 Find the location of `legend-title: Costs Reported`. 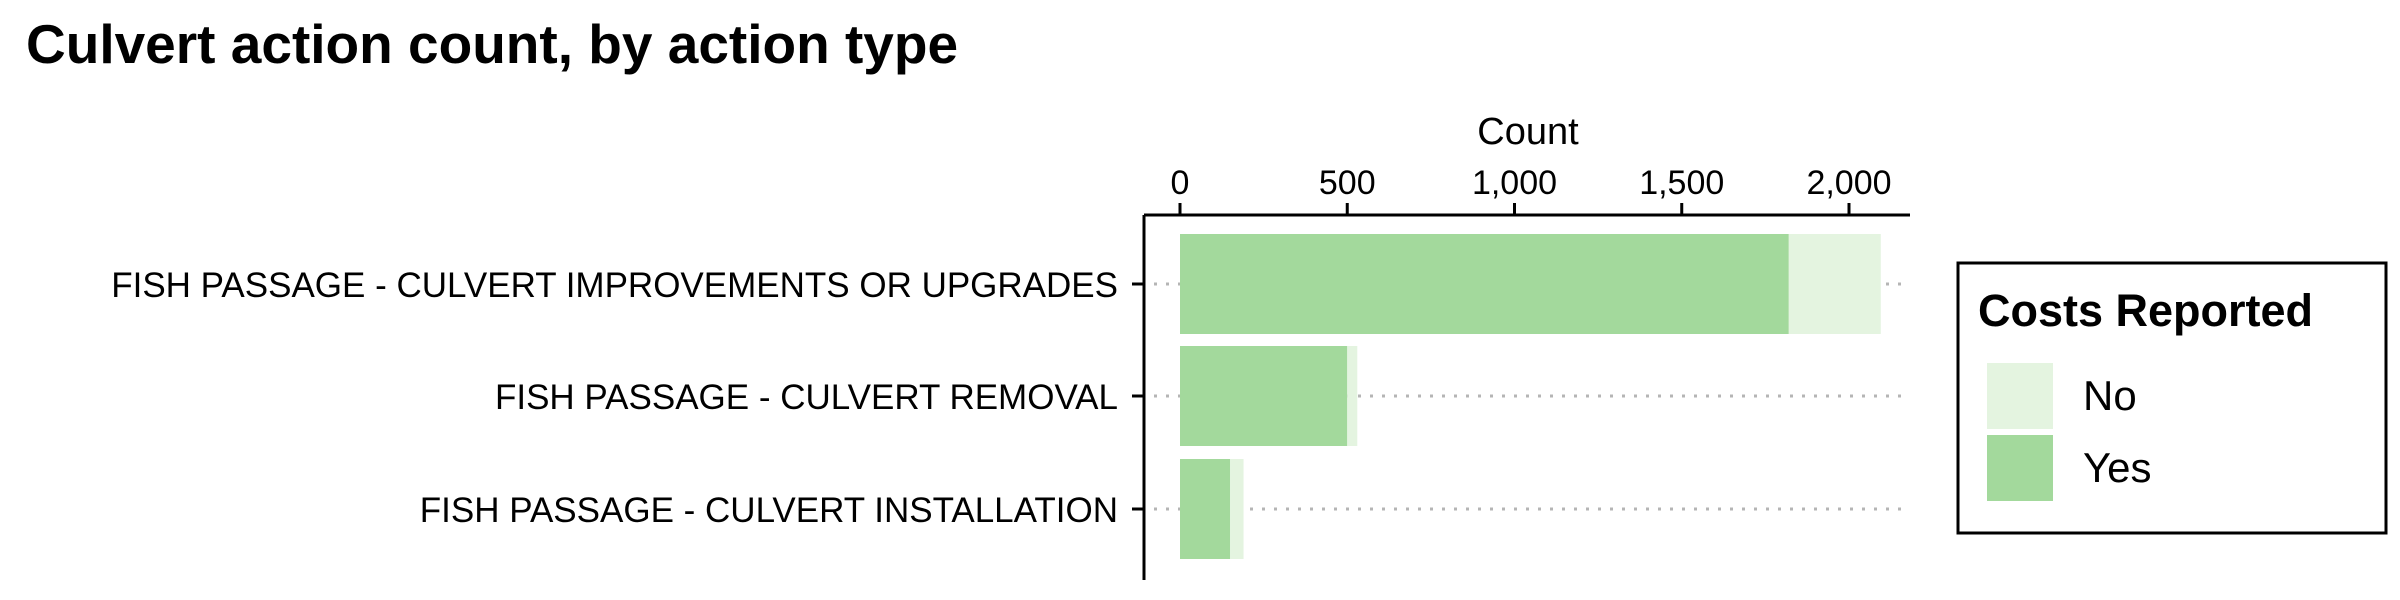

legend-title: Costs Reported is located at coordinates (2145, 310).